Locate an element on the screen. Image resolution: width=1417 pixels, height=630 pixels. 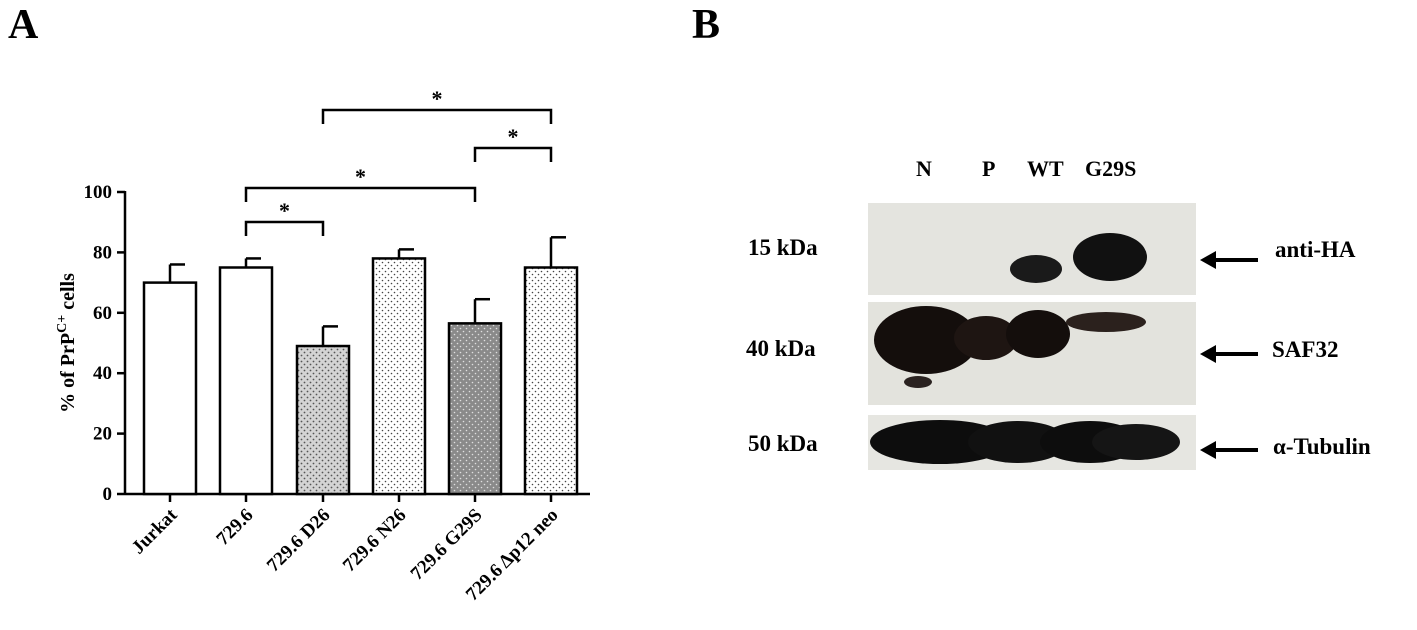
x-tick-label: 729.6 is located at coordinates (234, 527).